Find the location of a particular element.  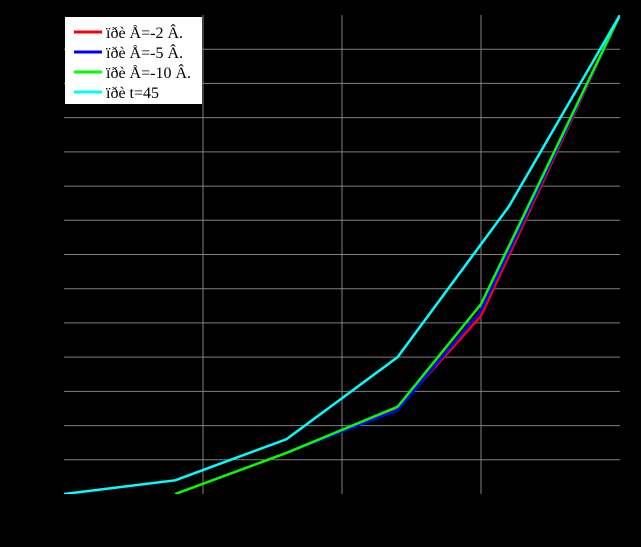

legend-entry: ïðè Å=-2 Â. is located at coordinates (128, 32).